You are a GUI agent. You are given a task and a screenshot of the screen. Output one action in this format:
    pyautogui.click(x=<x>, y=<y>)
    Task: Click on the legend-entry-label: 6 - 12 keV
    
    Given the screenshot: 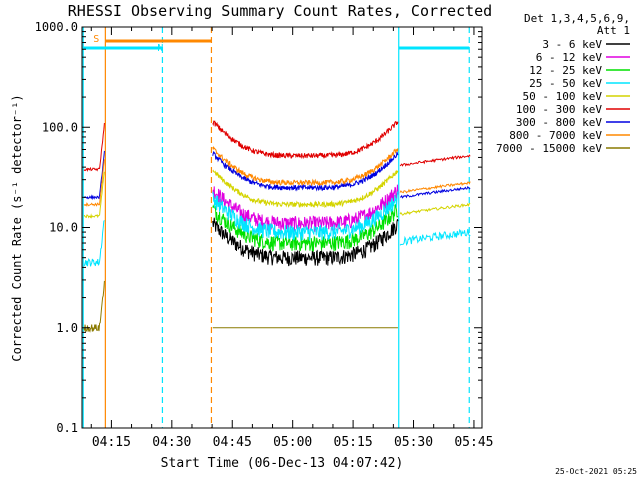 What is the action you would take?
    pyautogui.click(x=569, y=57)
    